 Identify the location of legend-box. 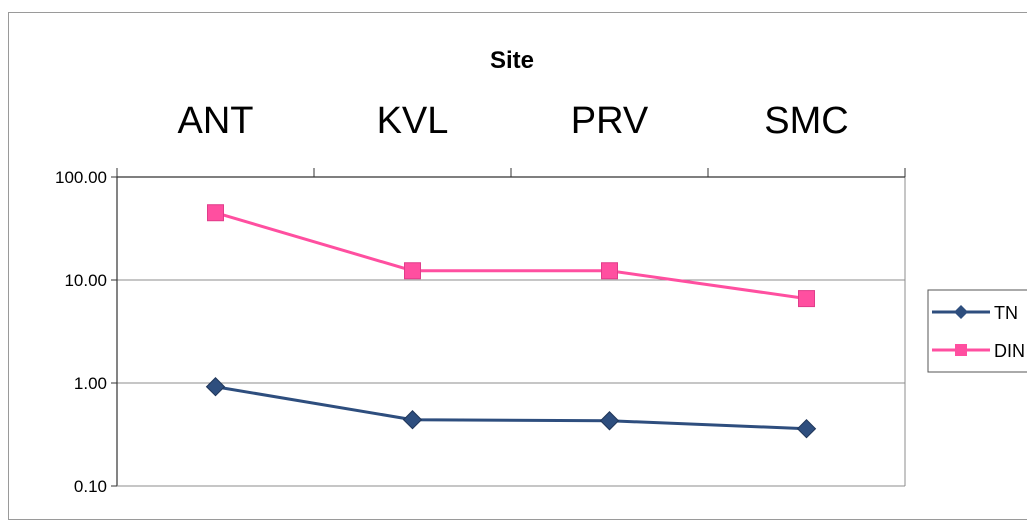
(977, 331).